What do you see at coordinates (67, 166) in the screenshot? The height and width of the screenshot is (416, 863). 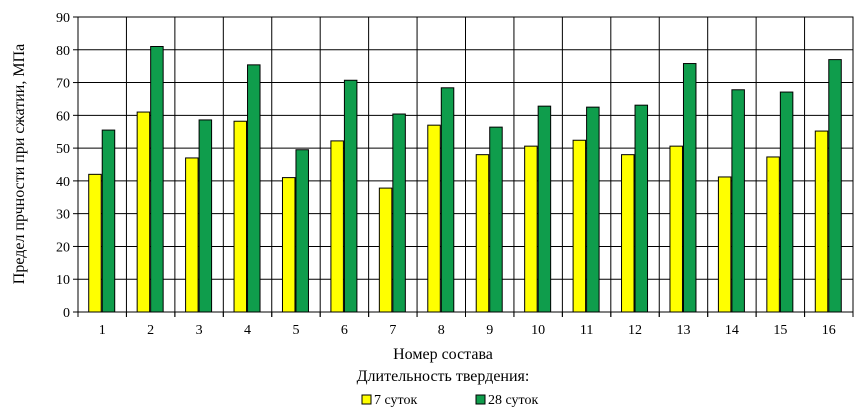 I see `y-axis-ticks: 0 10 20 30 40 50 60 70 80 90` at bounding box center [67, 166].